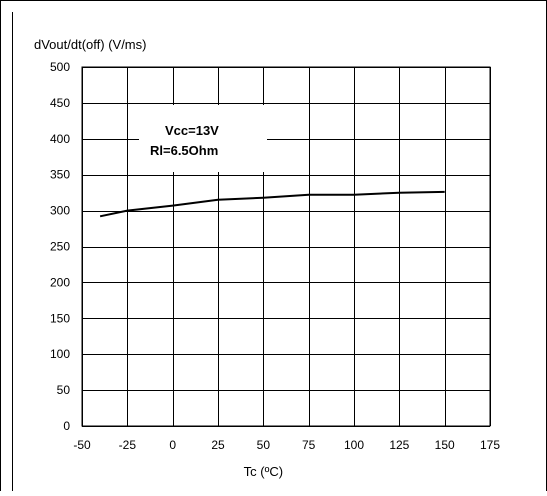 This screenshot has width=547, height=496. Describe the element at coordinates (60, 282) in the screenshot. I see `y-tick-label: 200` at that location.